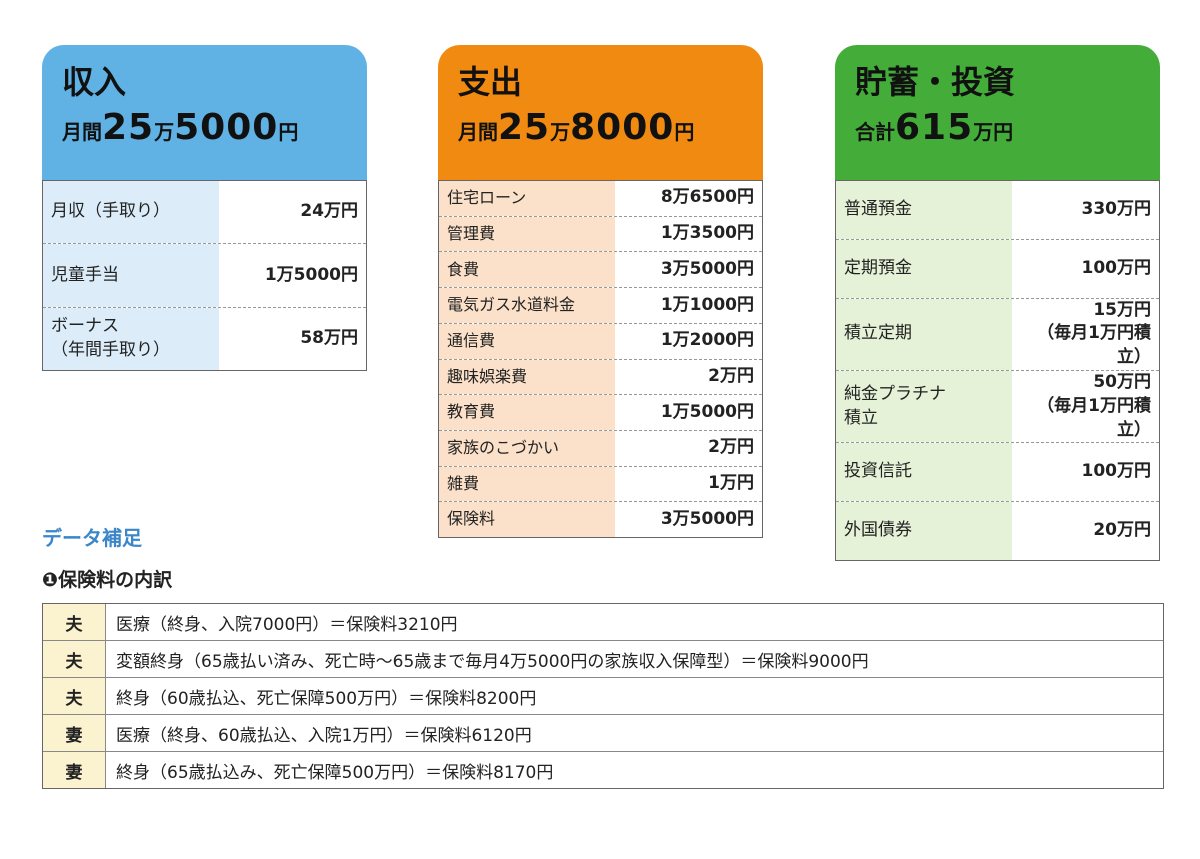 This screenshot has width=1200, height=859. I want to click on table-row: 家族のこづかい 2万円, so click(600, 447).